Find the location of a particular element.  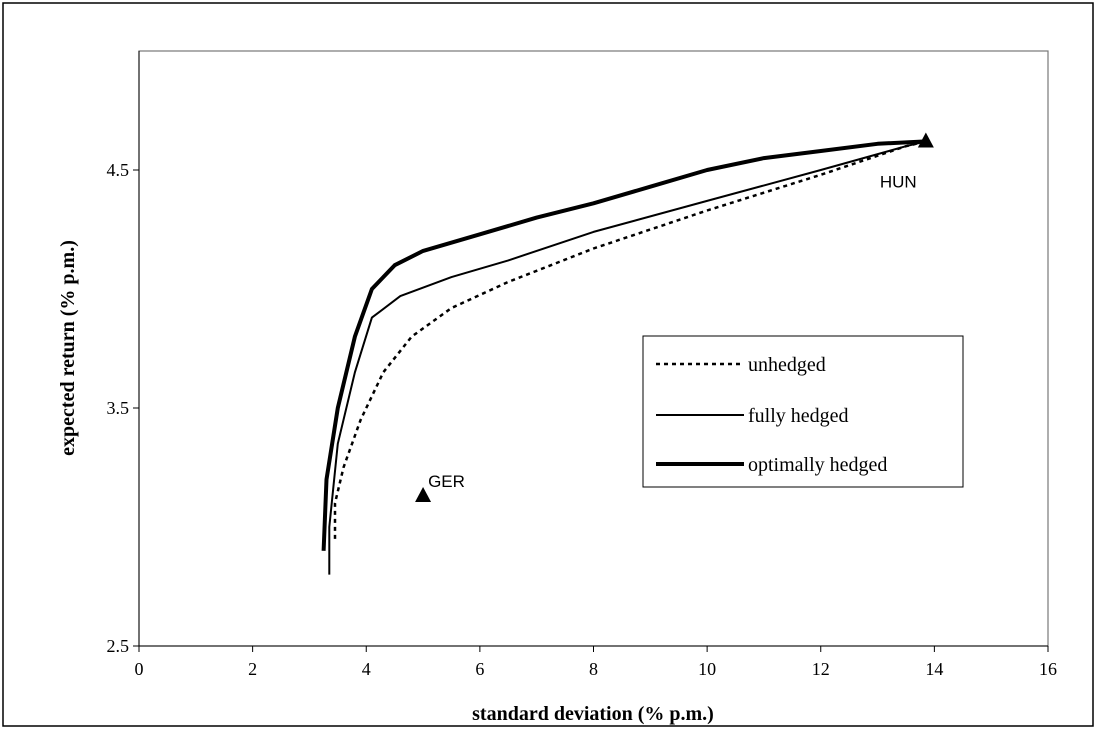

marker-hun-triangle is located at coordinates (925, 140).